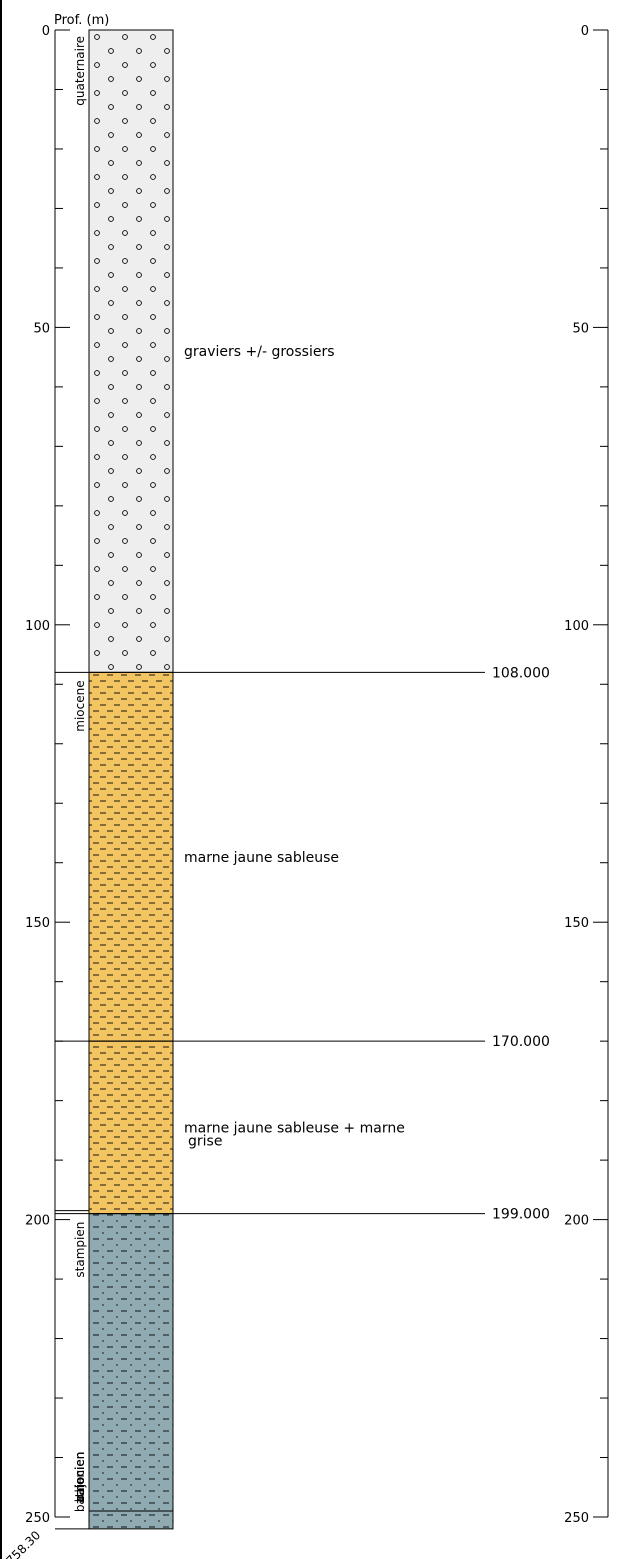  I want to click on layer-description: grise, so click(205, 1141).